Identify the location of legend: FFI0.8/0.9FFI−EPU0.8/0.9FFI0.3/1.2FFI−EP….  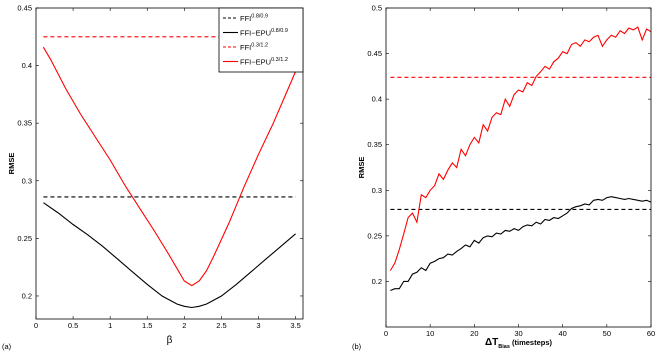
(261, 40).